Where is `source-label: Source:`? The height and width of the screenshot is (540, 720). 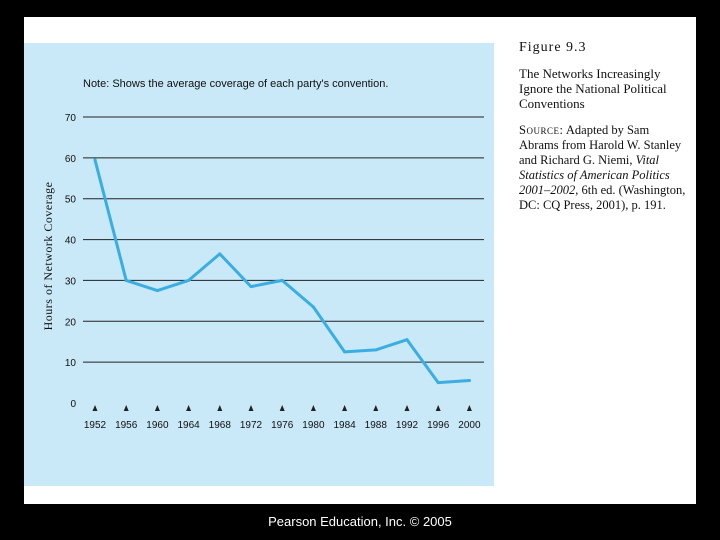
source-label: Source: is located at coordinates (541, 130).